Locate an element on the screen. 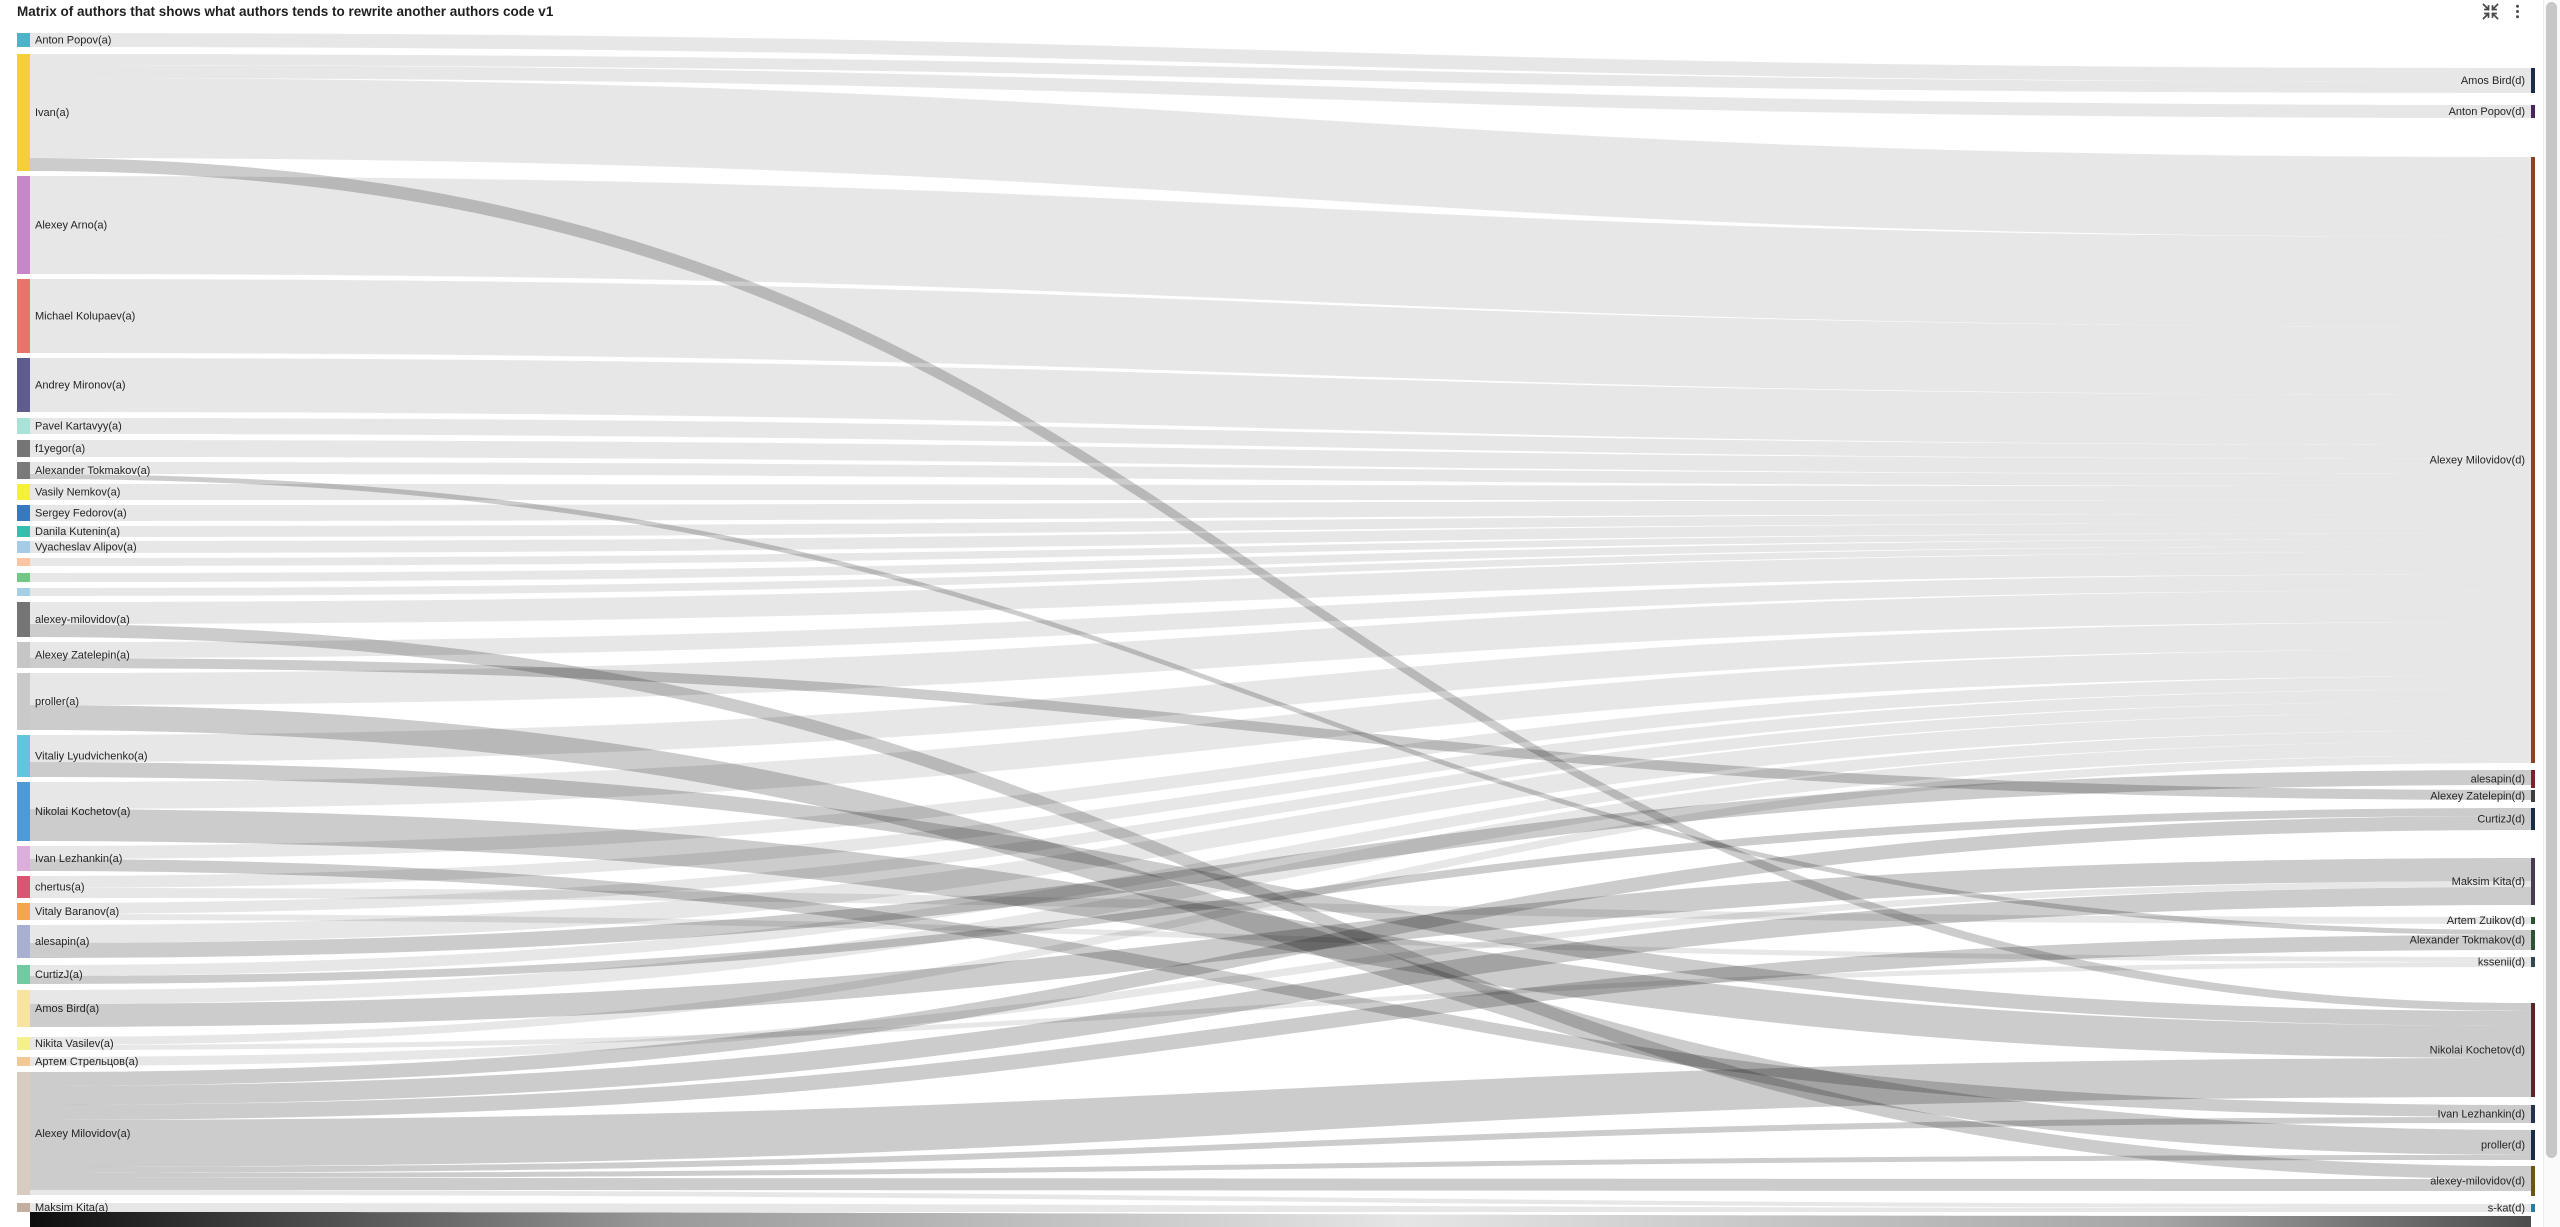  sankey-link-Alexey-Zatelepin-a--to-Alexey-Zatelepin-d- is located at coordinates (1280, 729).